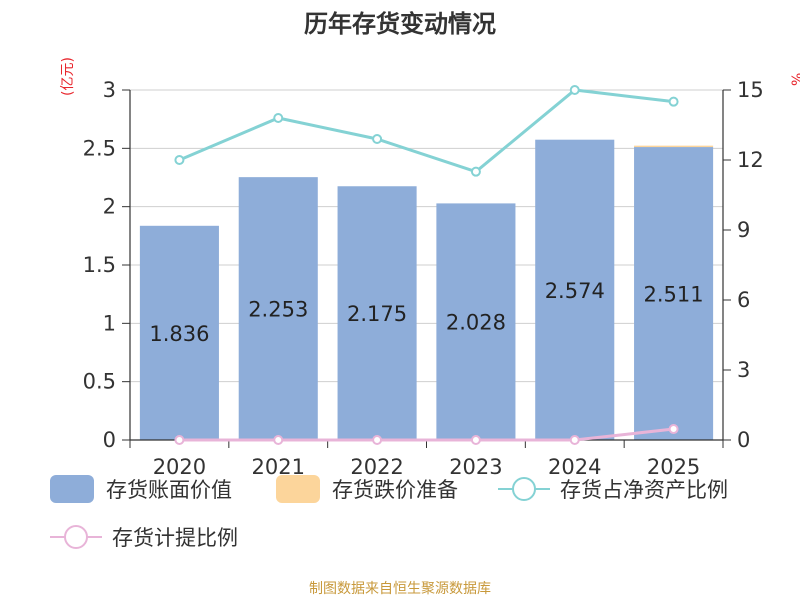  Describe the element at coordinates (674, 146) in the screenshot. I see `bar-impairment-reserve` at that location.